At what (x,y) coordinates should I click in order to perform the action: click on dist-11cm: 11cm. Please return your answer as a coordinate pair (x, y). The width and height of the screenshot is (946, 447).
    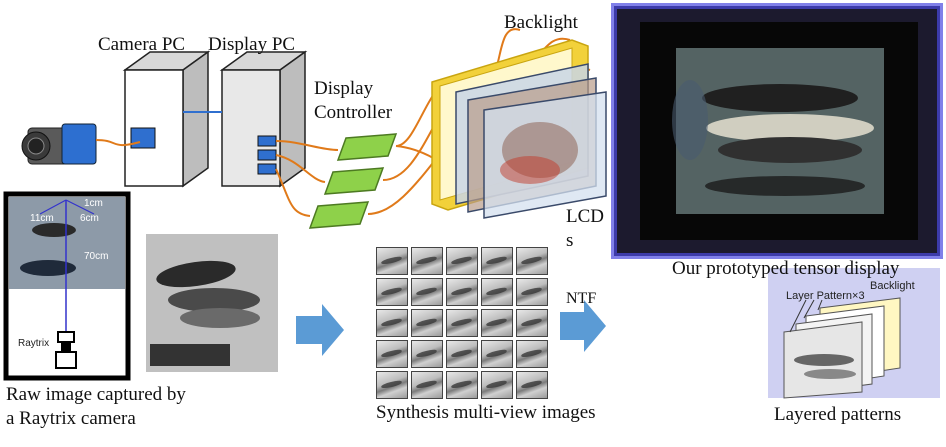
    Looking at the image, I should click on (42, 218).